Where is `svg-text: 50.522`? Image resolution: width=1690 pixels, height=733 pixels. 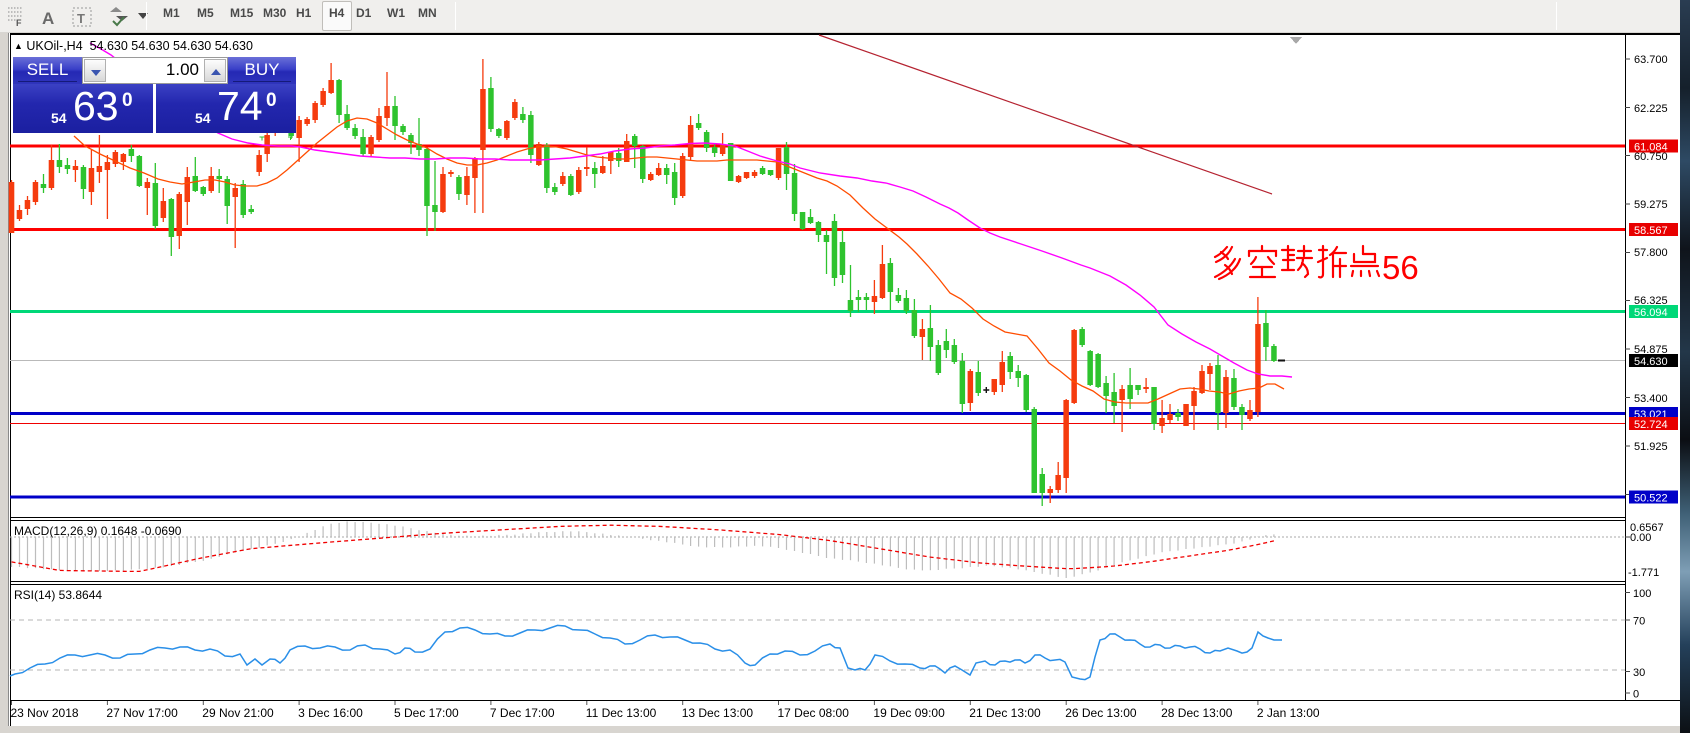
svg-text: 50.522 is located at coordinates (1651, 499).